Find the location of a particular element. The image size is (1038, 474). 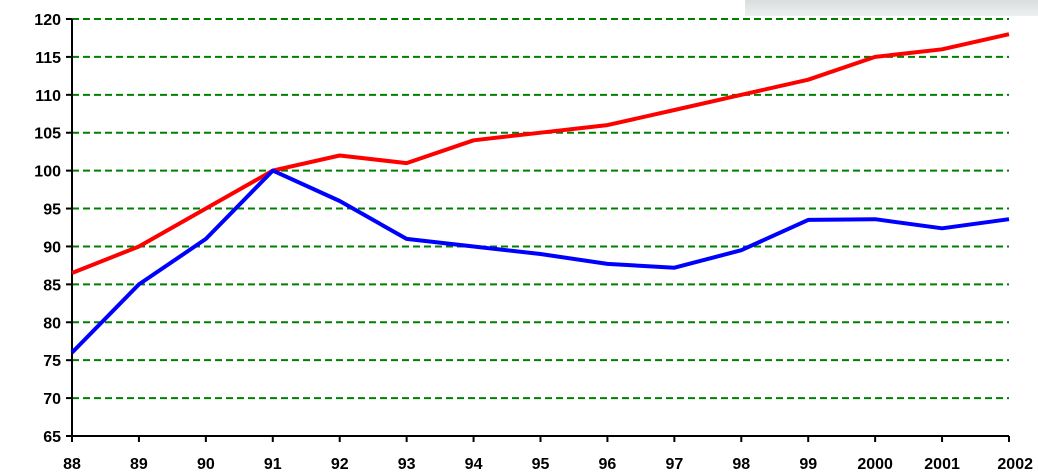

x-tick-label-89: 89 is located at coordinates (139, 464).